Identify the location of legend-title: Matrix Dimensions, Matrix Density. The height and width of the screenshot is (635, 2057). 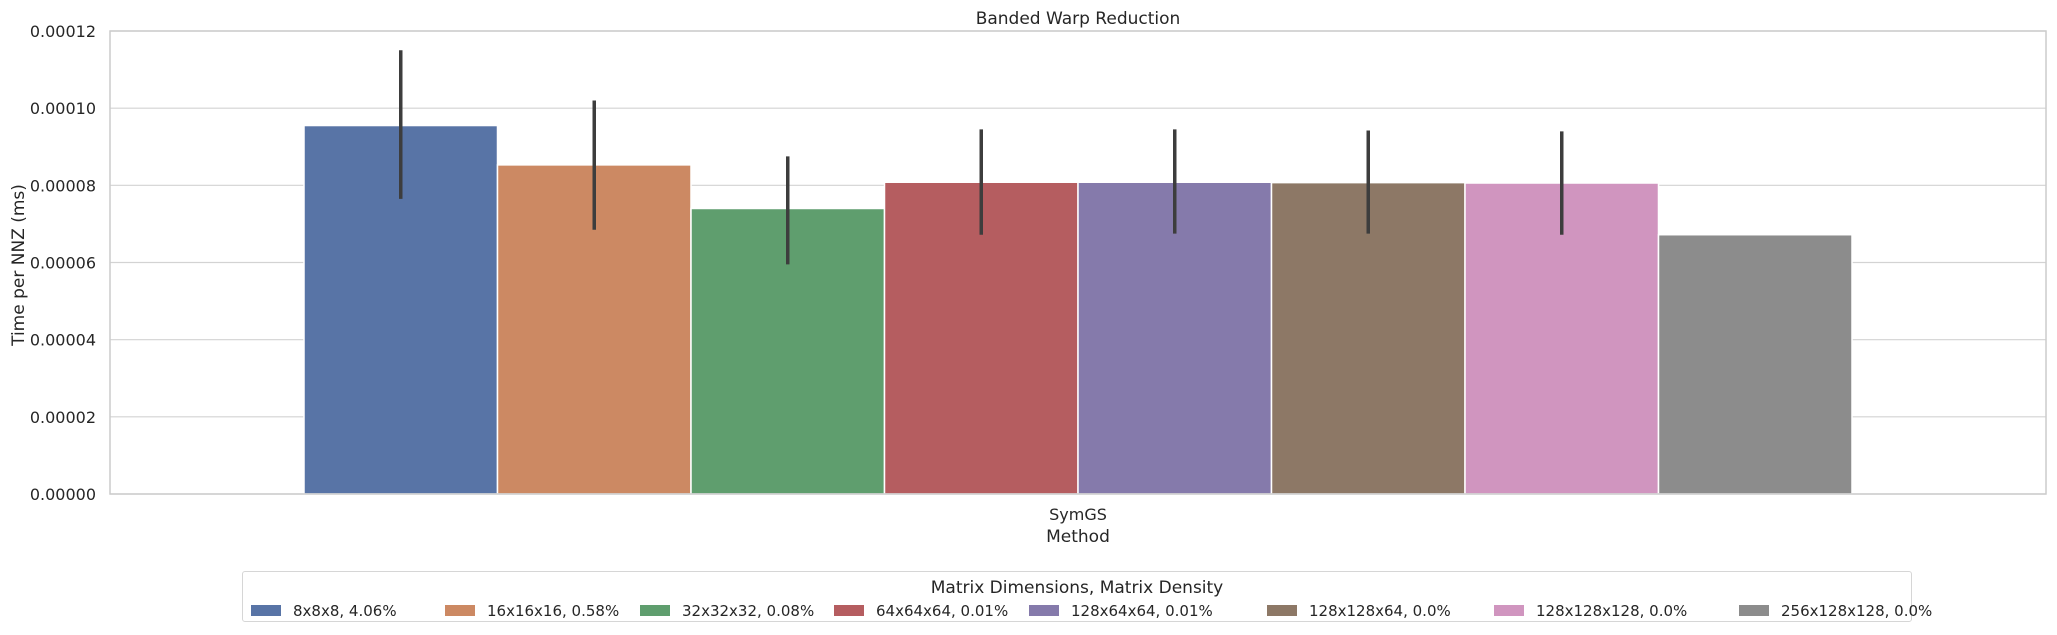
(1077, 588).